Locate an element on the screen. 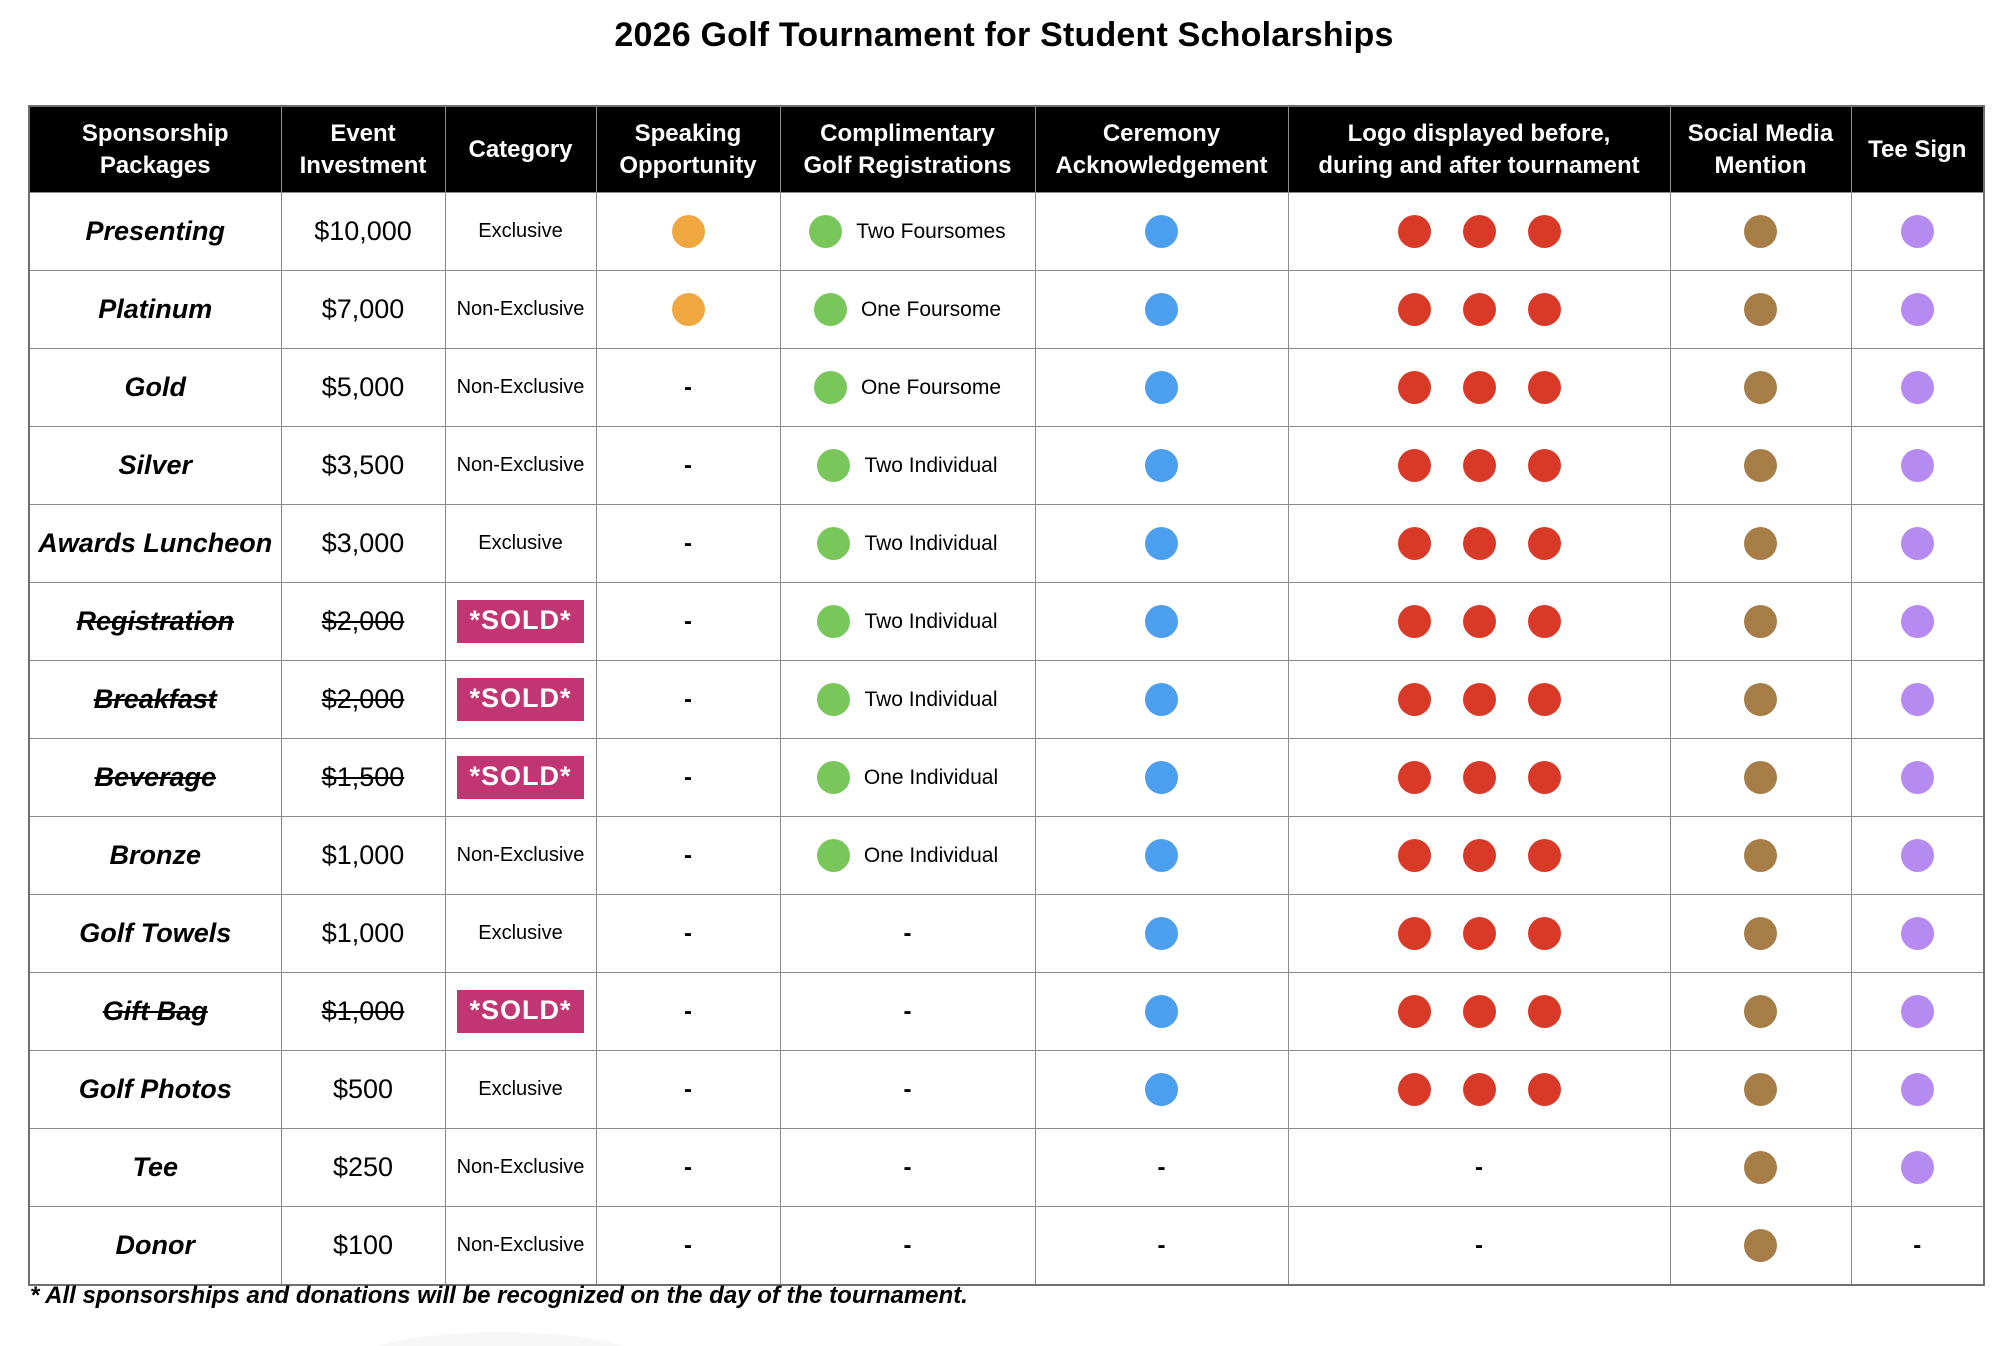 The height and width of the screenshot is (1346, 2008). golf-registration-dot-icon is located at coordinates (833, 855).